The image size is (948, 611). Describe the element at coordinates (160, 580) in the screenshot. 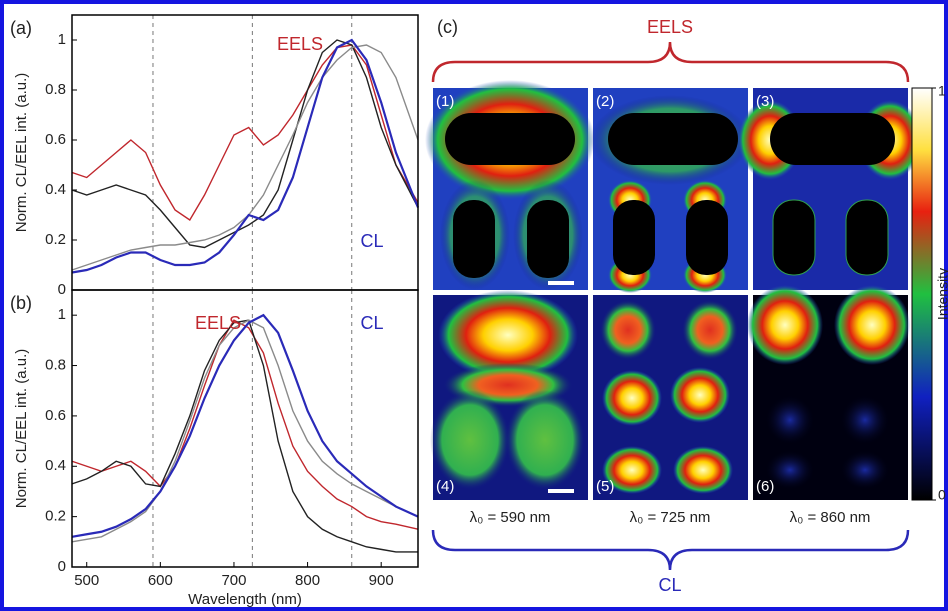

I see `x-tick-label: 600` at that location.